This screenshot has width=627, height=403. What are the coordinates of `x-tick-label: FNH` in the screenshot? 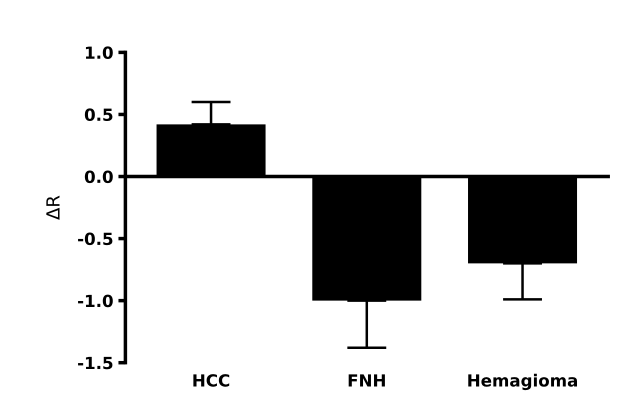 It's located at (366, 380).